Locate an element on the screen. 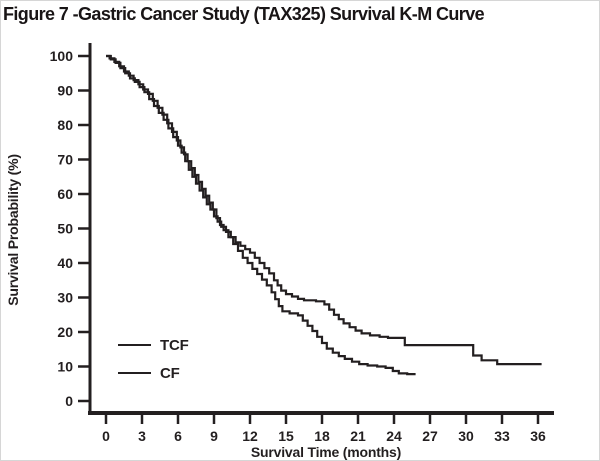 This screenshot has width=600, height=461. y-tick-label: 70 is located at coordinates (65, 160).